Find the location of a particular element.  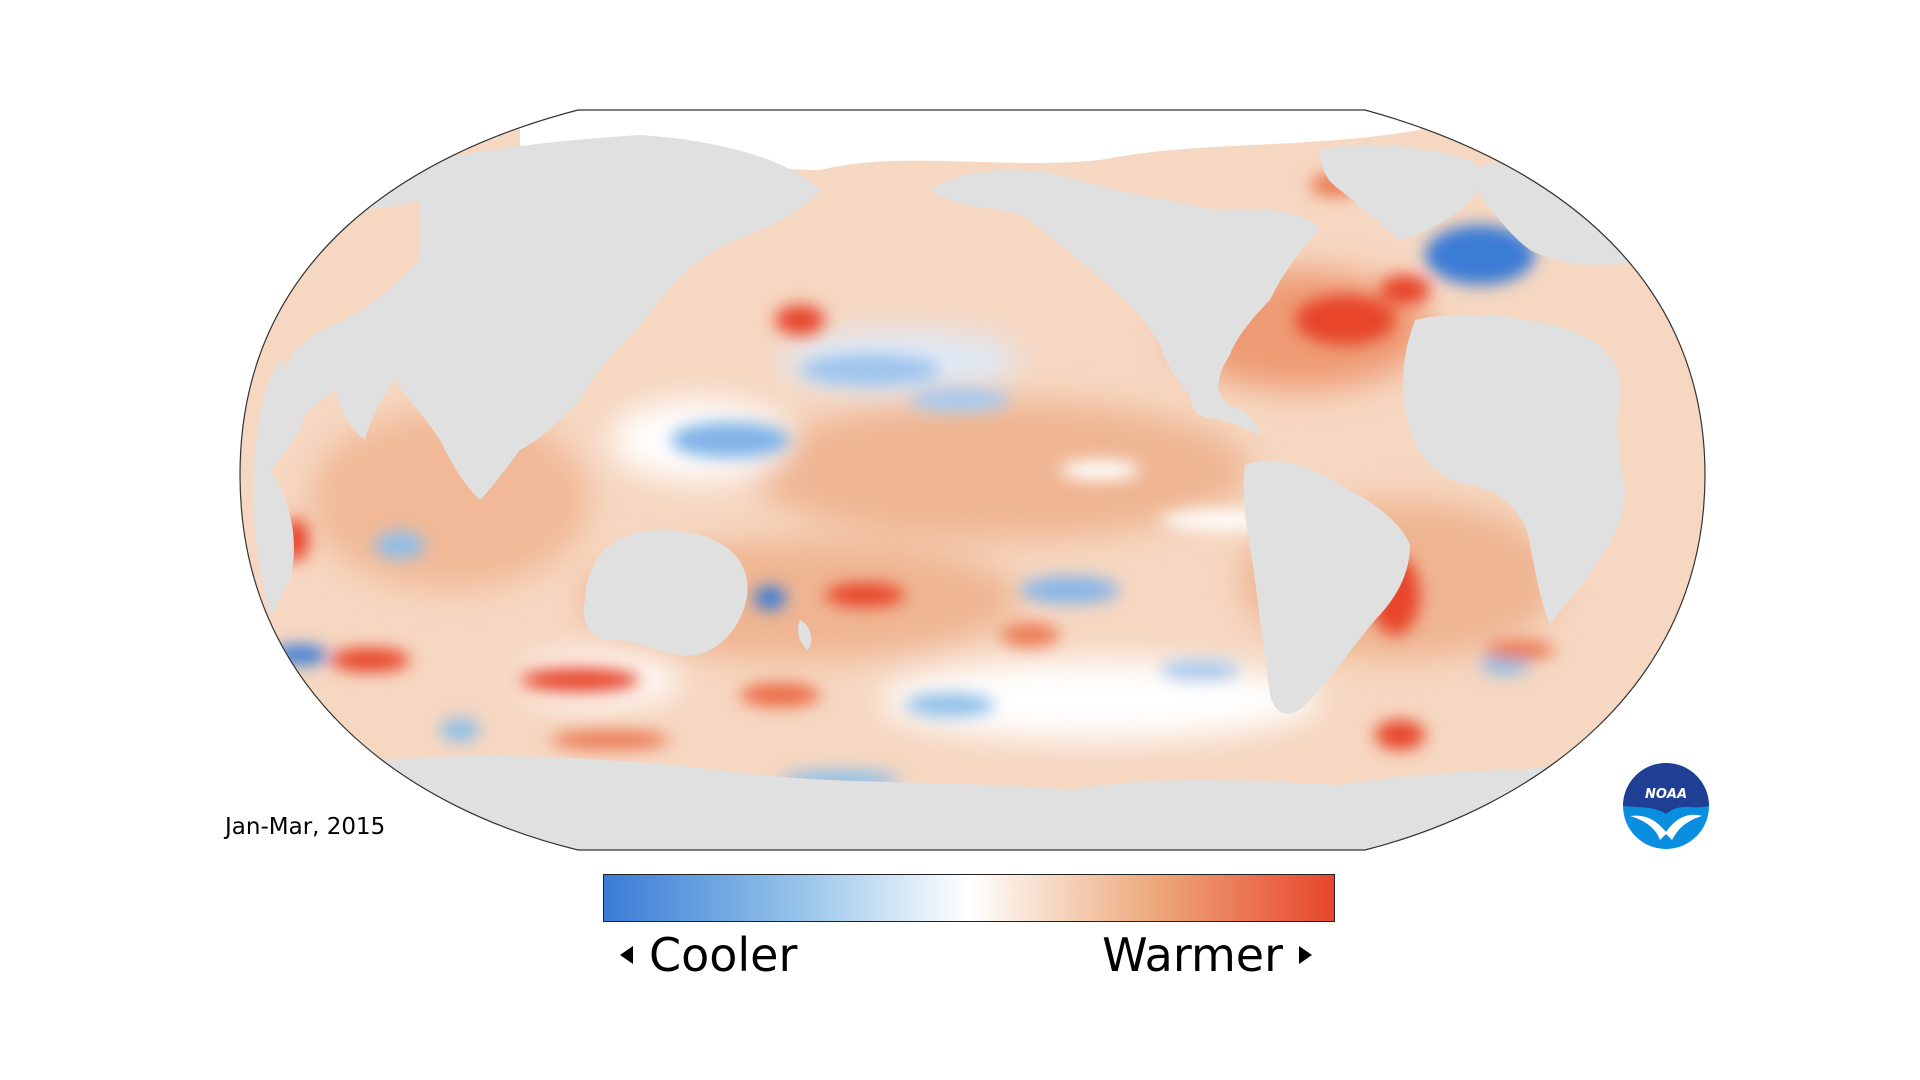

svg-text: NOAA is located at coordinates (1666, 794).